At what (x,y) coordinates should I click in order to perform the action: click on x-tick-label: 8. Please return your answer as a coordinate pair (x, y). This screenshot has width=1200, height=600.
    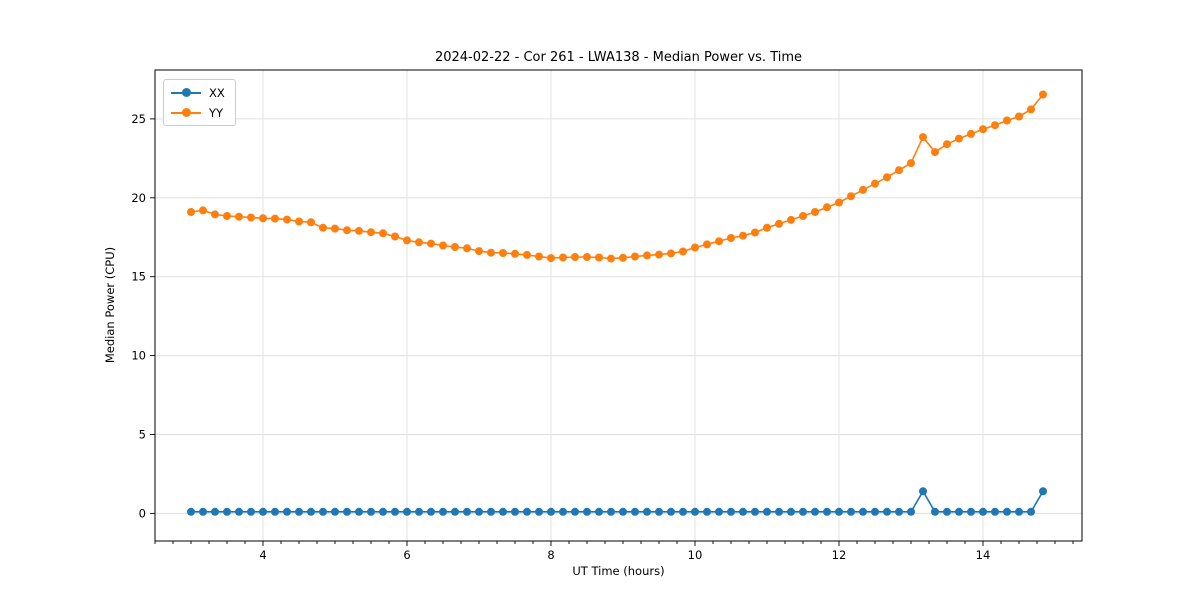
    Looking at the image, I should click on (550, 555).